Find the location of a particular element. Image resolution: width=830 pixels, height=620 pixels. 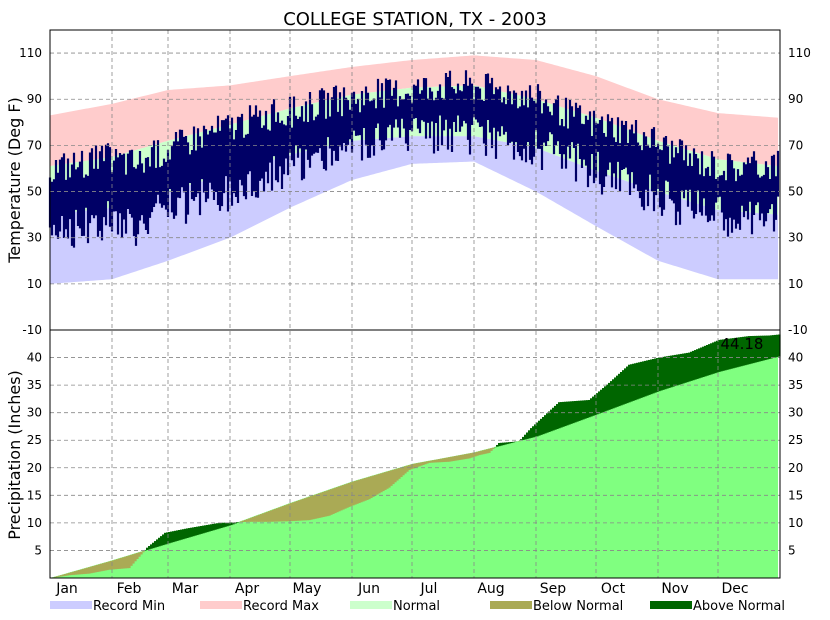

precipitation-tick-right: 15 is located at coordinates (795, 495).